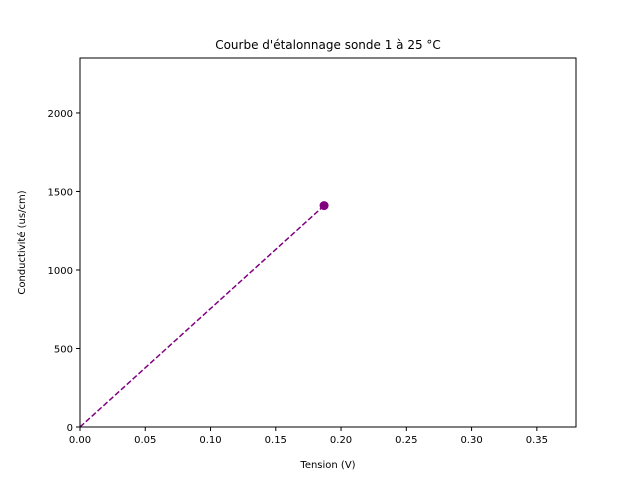 This screenshot has height=480, width=640. Describe the element at coordinates (60, 114) in the screenshot. I see `y-tick-label: 2000` at that location.